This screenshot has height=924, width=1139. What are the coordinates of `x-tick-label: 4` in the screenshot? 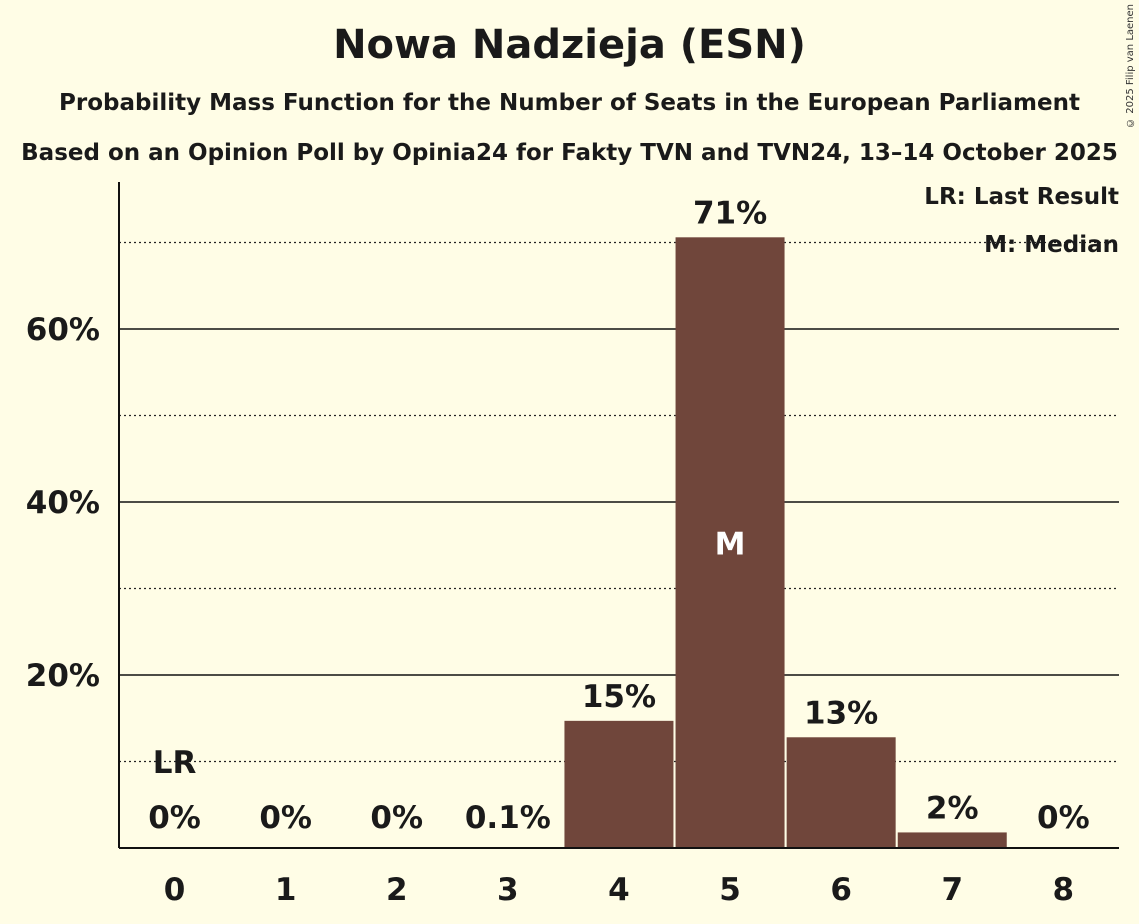 It's located at (619, 890).